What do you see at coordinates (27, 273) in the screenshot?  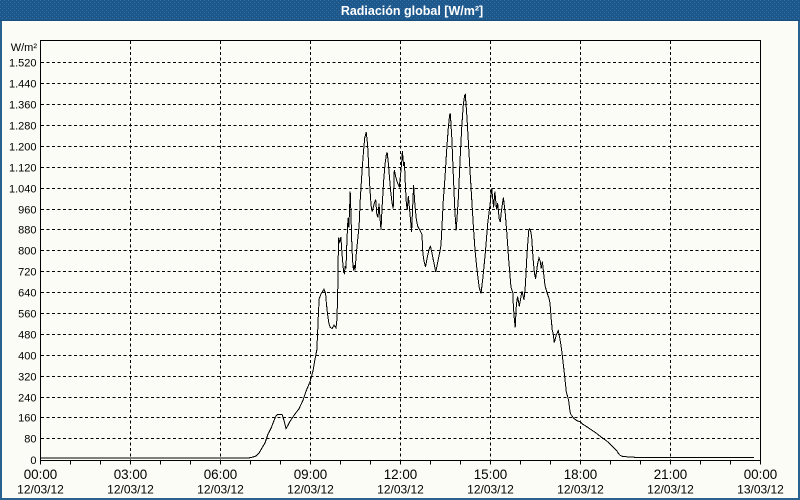 I see `svg-text: 720` at bounding box center [27, 273].